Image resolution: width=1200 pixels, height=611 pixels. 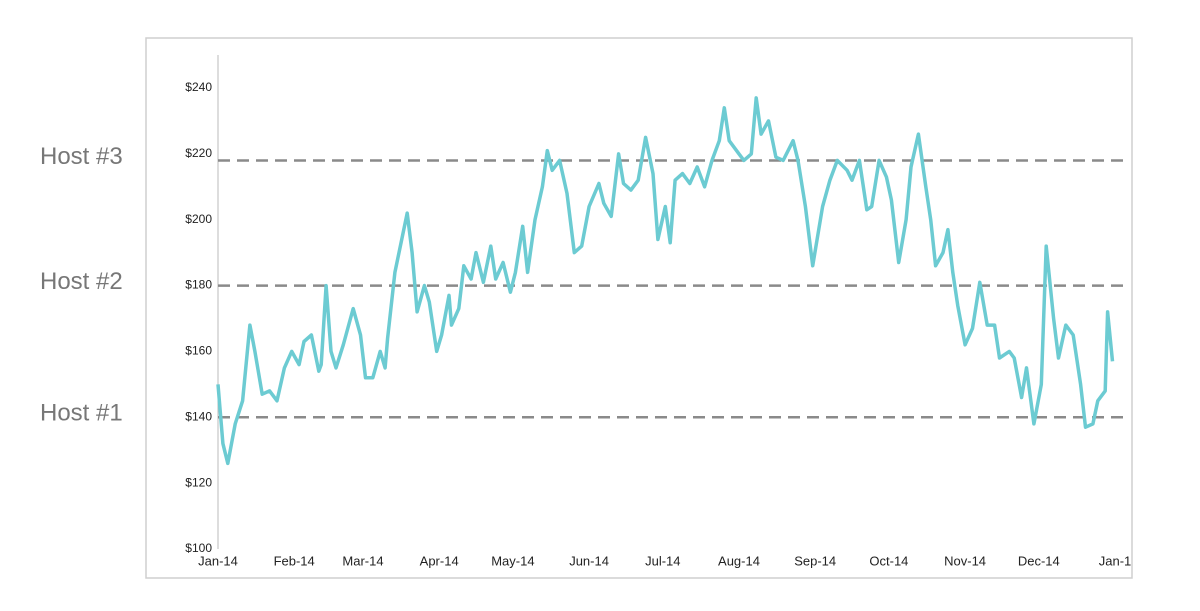 I want to click on x-tick-label: Mar-14, so click(x=362, y=560).